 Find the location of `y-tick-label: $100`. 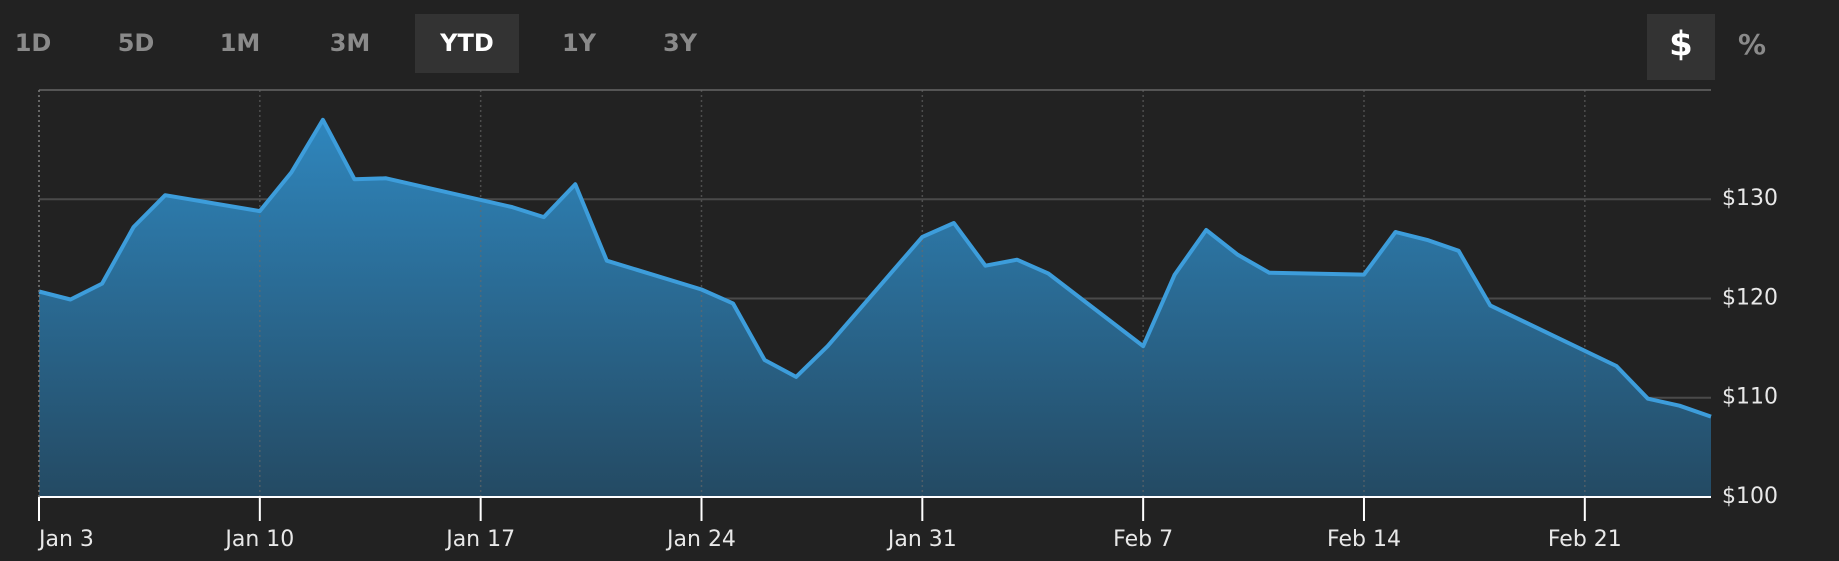

y-tick-label: $100 is located at coordinates (1750, 496).